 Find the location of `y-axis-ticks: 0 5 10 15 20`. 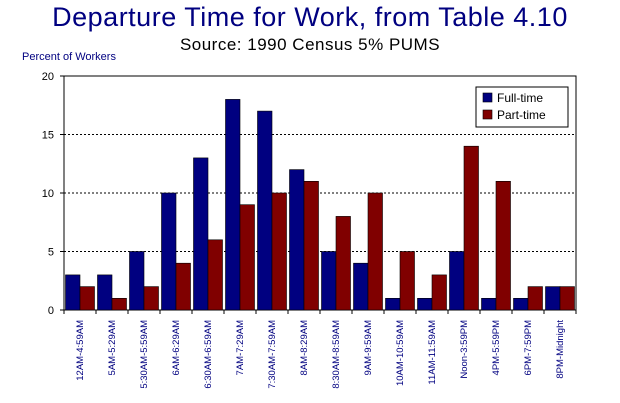

y-axis-ticks: 0 5 10 15 20 is located at coordinates (53, 194).